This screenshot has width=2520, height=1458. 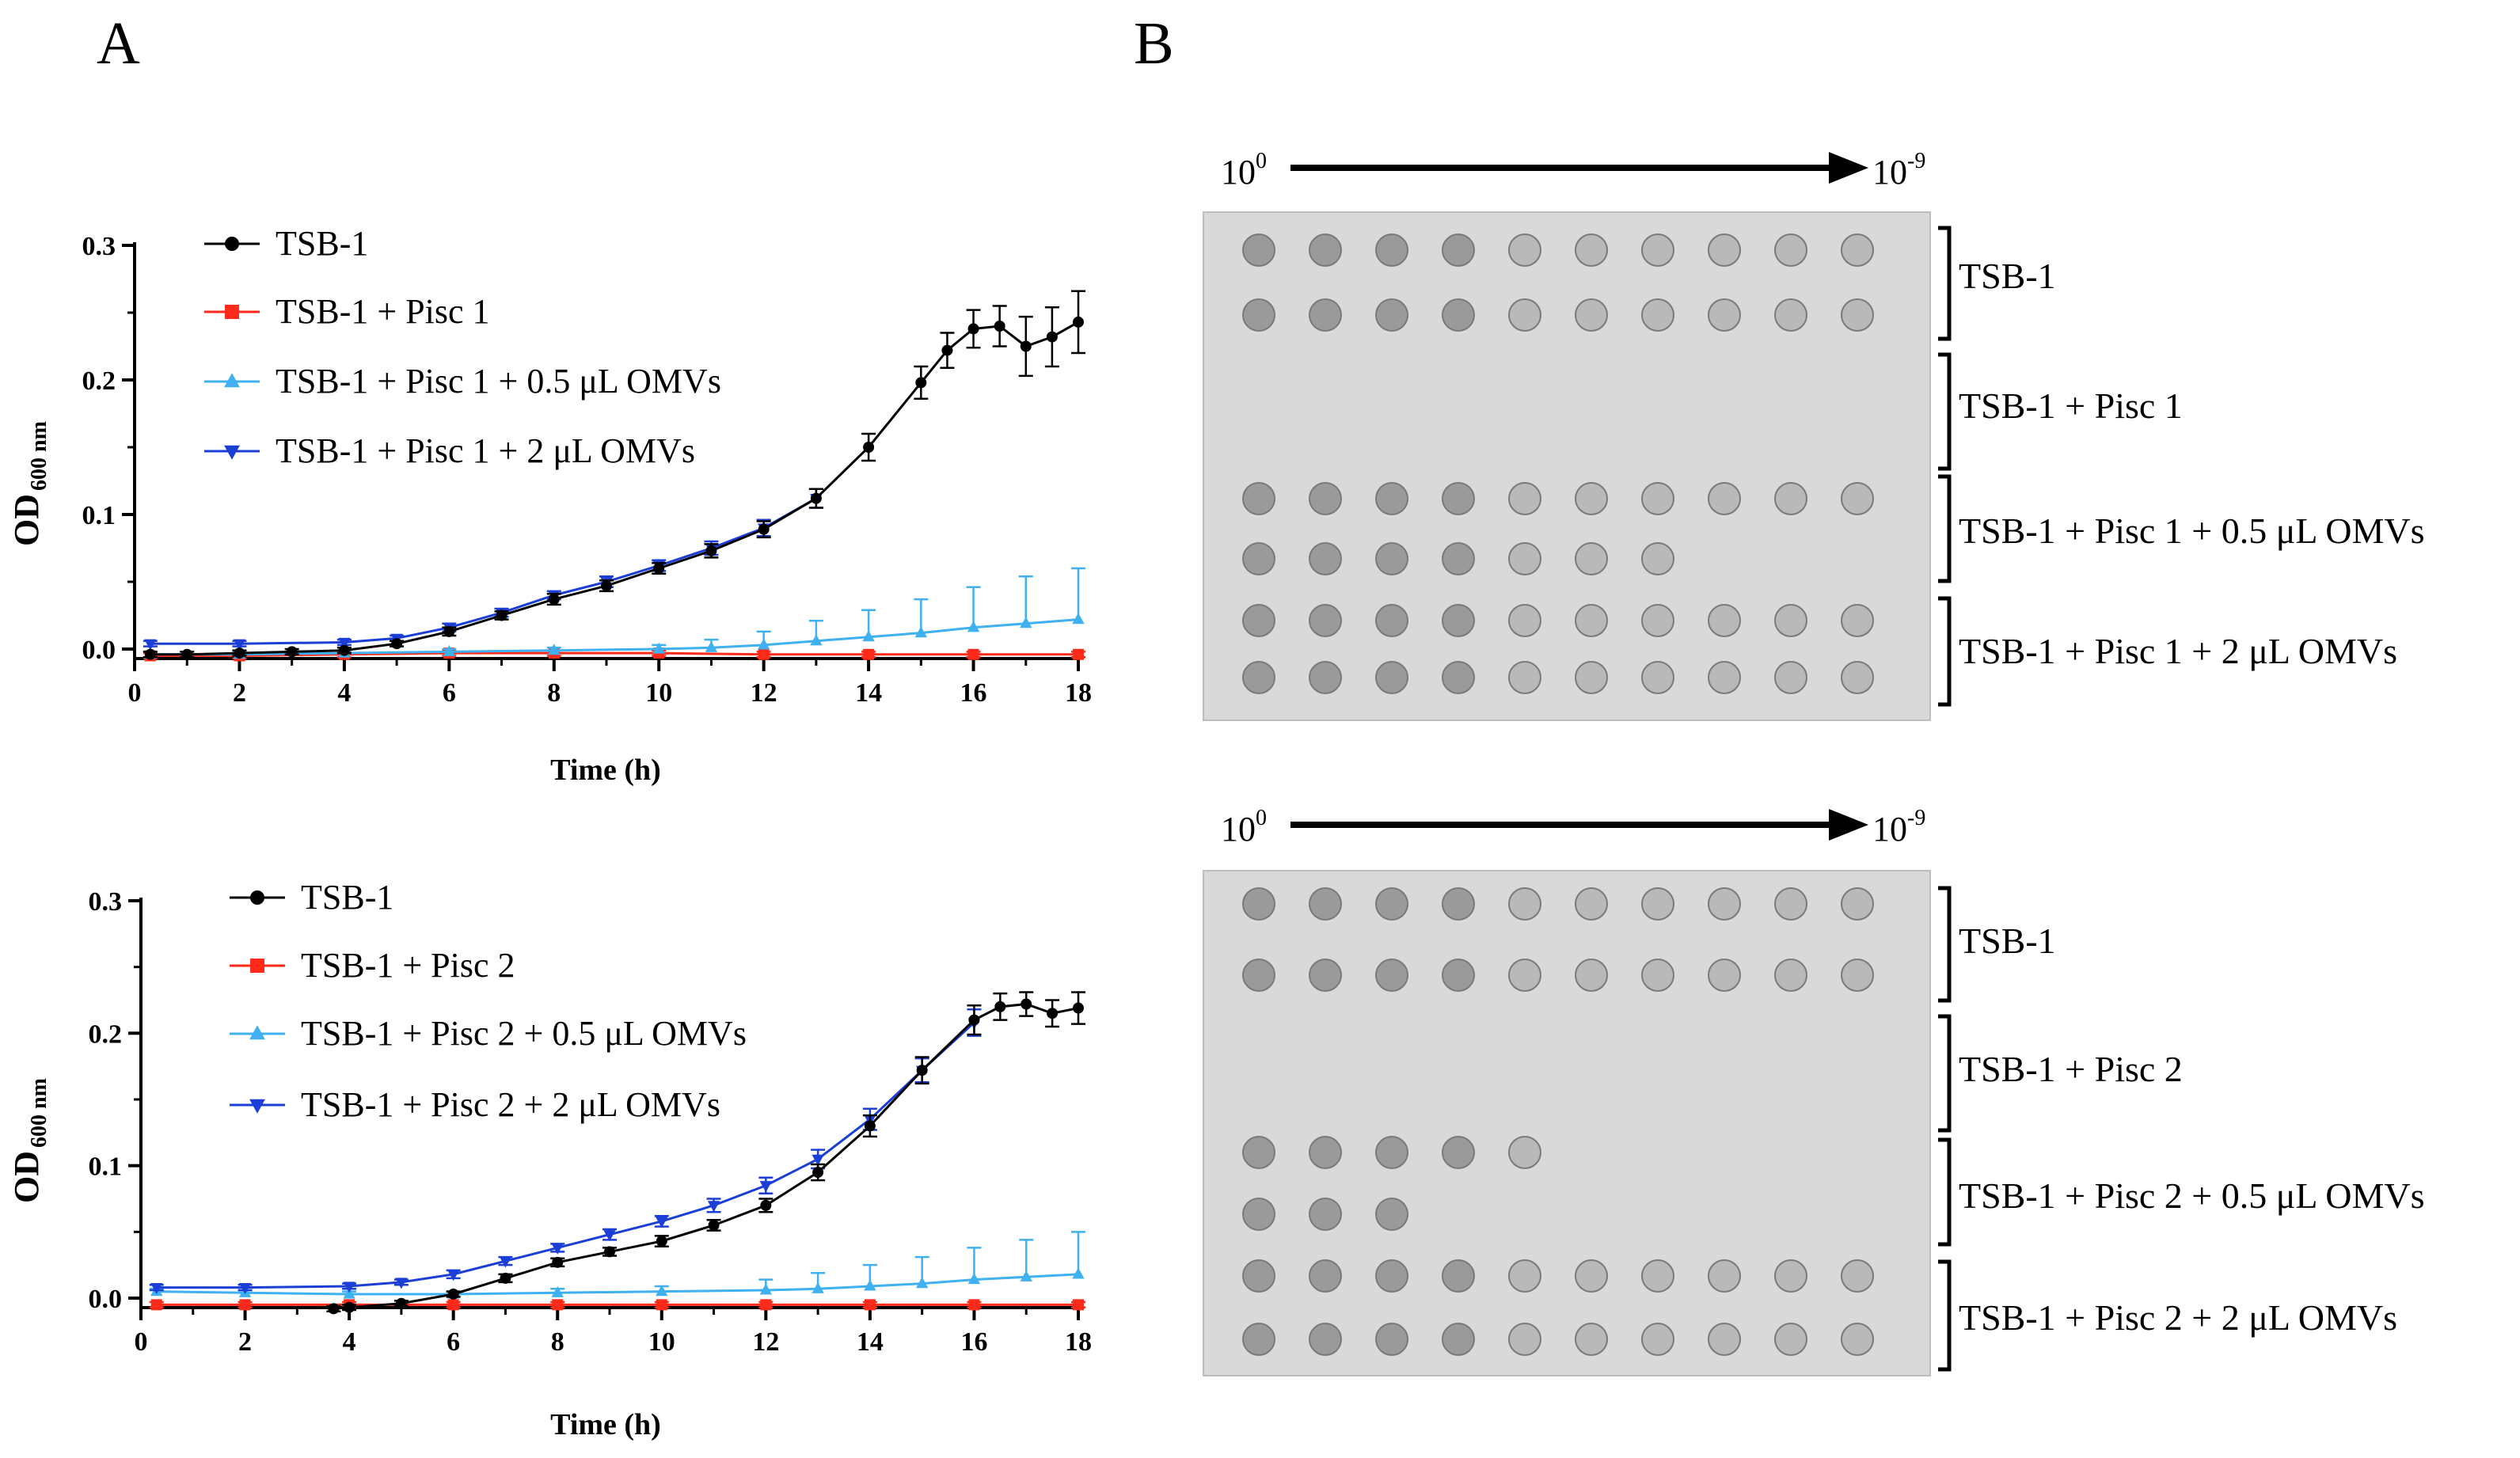 I want to click on x-tick-label: 14, so click(x=870, y=1342).